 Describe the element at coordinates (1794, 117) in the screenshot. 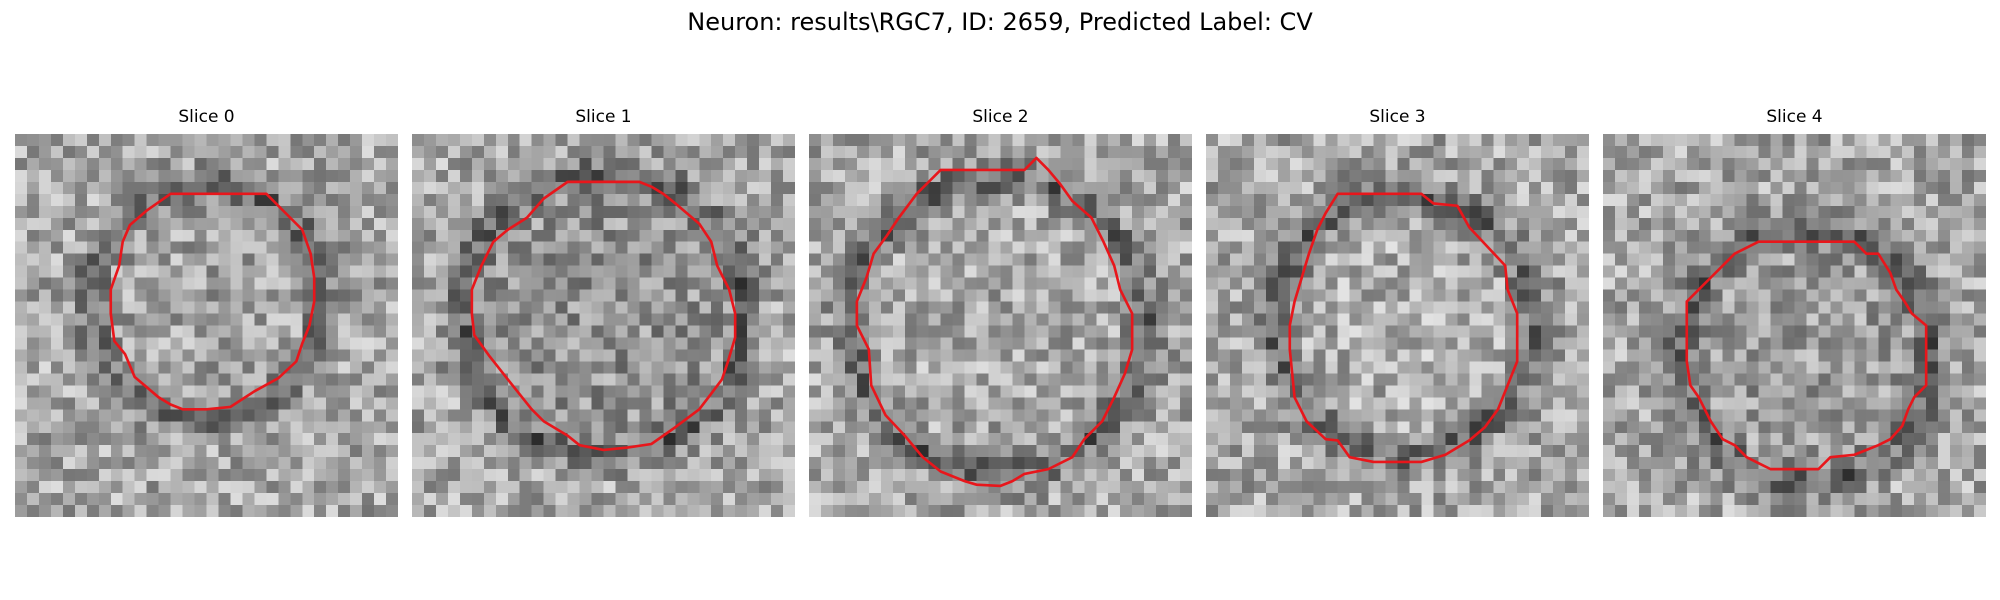

I see `slice-title-4: Slice 4` at that location.